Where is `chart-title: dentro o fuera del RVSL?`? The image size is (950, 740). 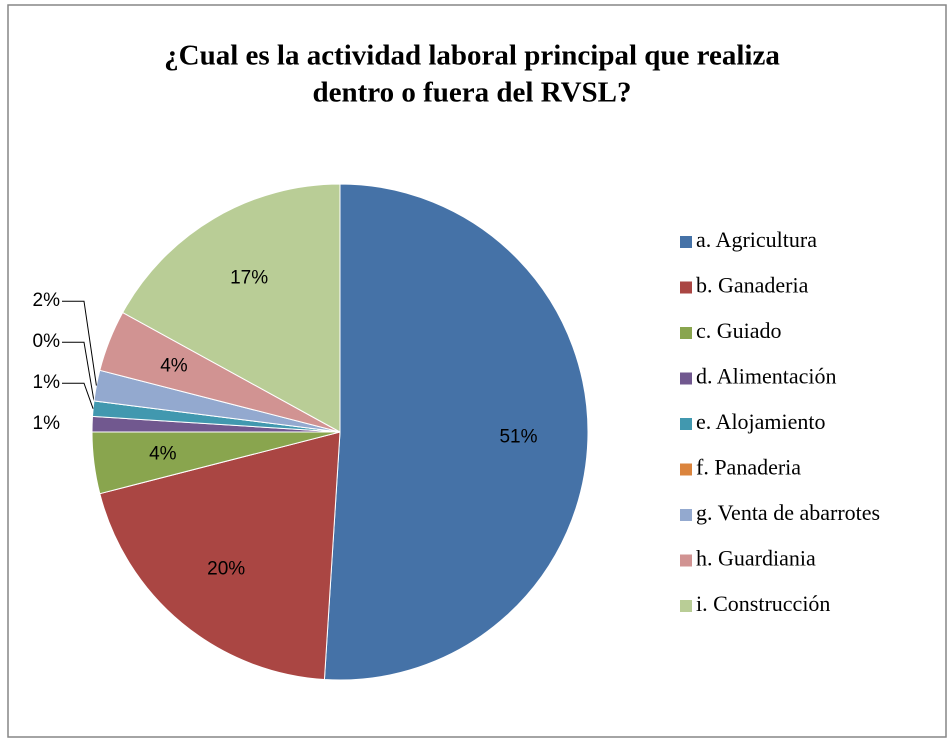 chart-title: dentro o fuera del RVSL? is located at coordinates (471, 93).